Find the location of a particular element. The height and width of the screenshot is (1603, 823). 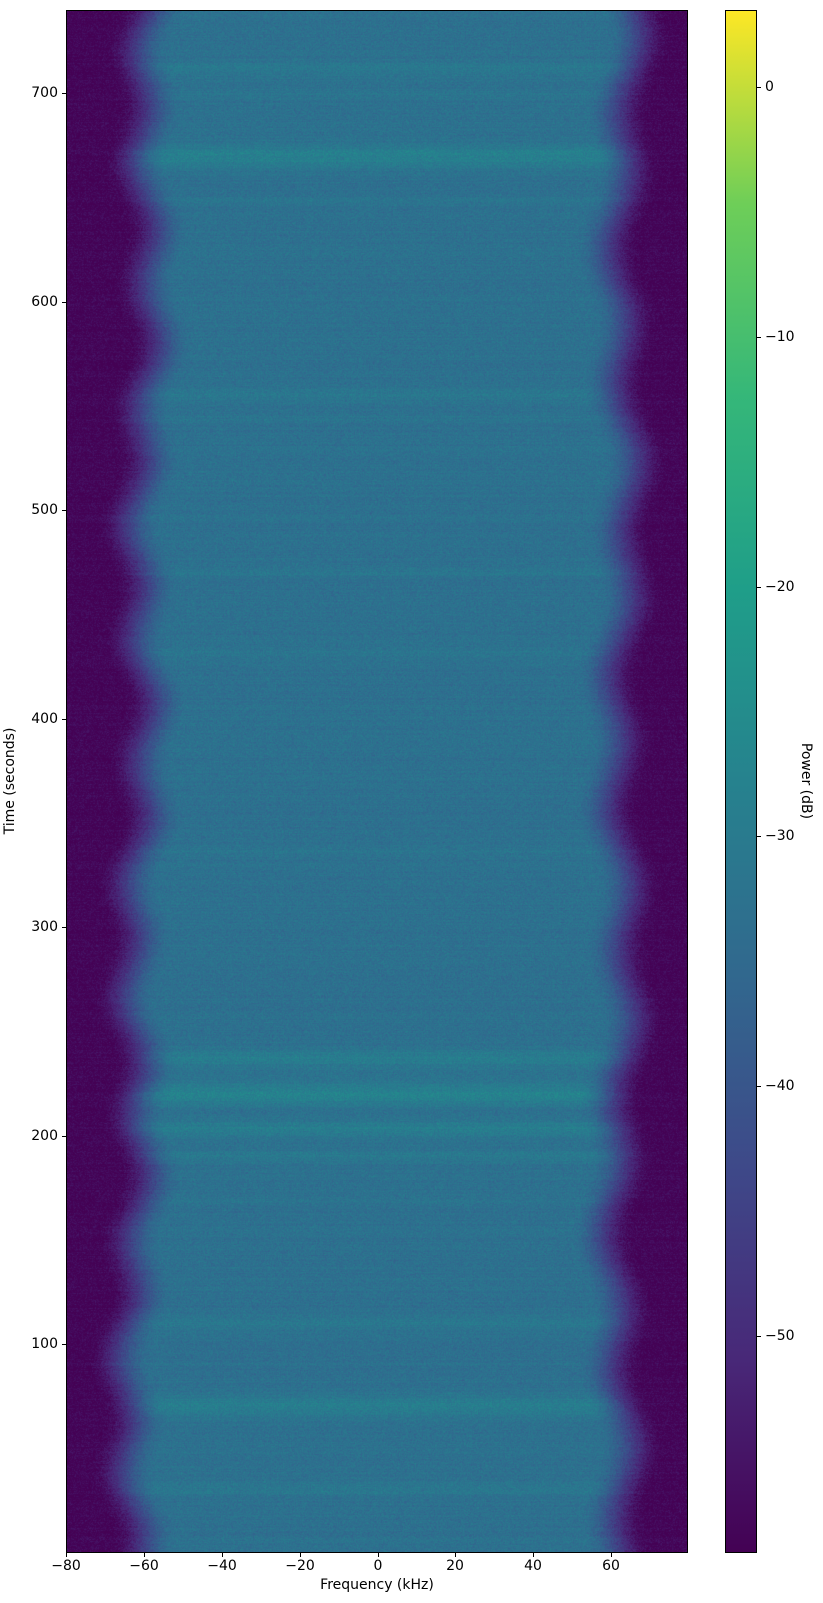

y-tick-label: 400 is located at coordinates (44, 719).